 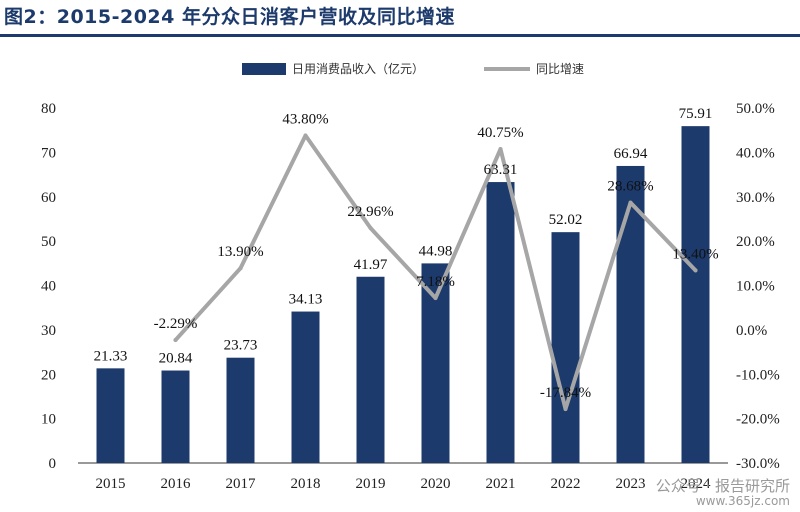 What do you see at coordinates (695, 254) in the screenshot?
I see `growth-value-label: 13.40%` at bounding box center [695, 254].